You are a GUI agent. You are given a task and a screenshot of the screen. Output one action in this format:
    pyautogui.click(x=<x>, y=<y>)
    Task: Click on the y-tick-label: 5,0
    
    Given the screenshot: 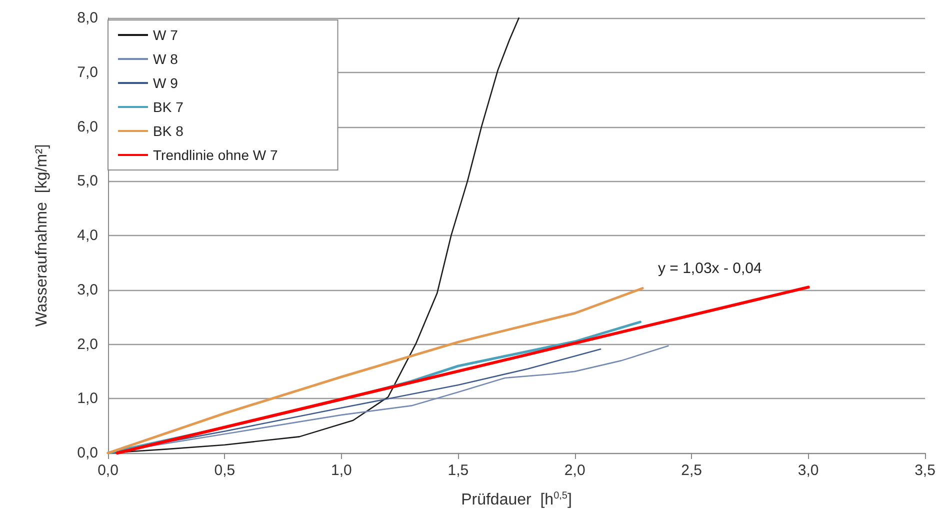 What is the action you would take?
    pyautogui.click(x=87, y=181)
    